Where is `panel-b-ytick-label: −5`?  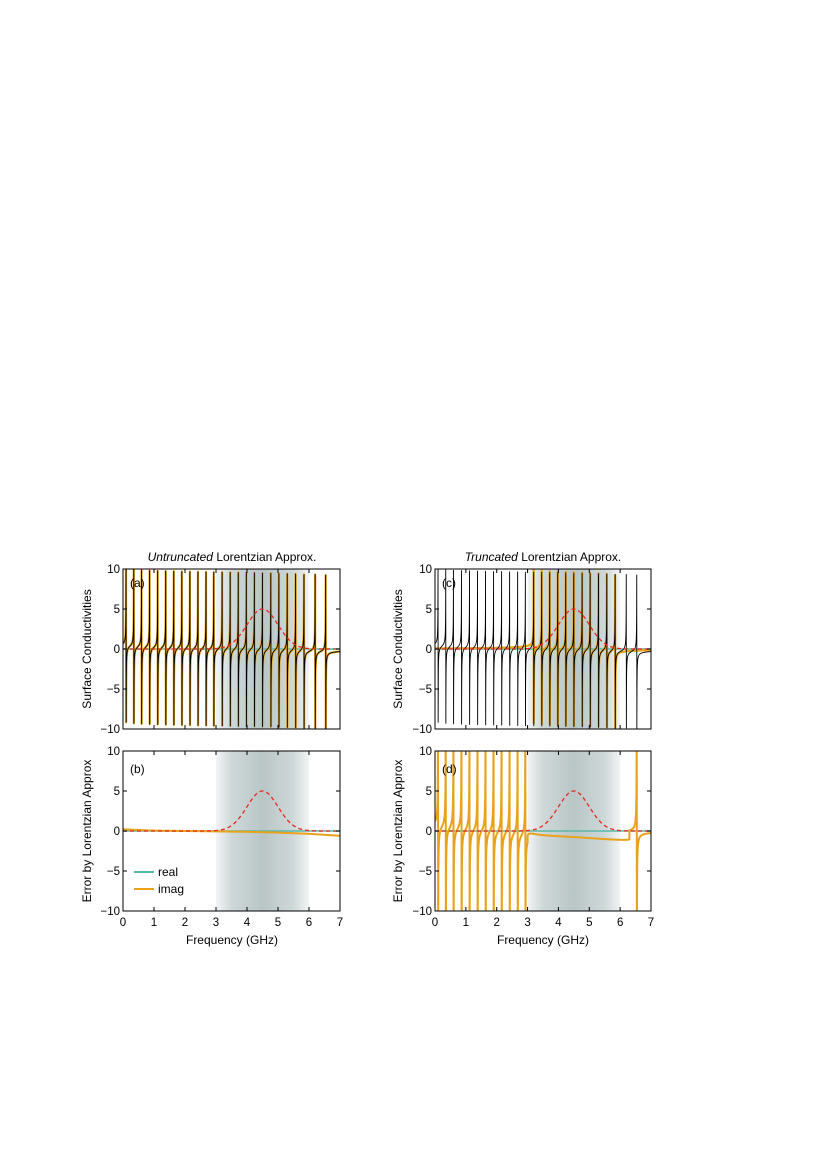
panel-b-ytick-label: −5 is located at coordinates (113, 872).